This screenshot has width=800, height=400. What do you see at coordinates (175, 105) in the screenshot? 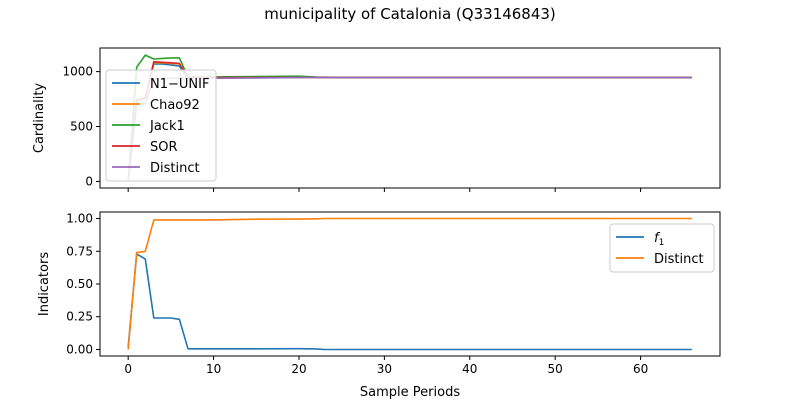
I see `legend-label: Chao92` at bounding box center [175, 105].